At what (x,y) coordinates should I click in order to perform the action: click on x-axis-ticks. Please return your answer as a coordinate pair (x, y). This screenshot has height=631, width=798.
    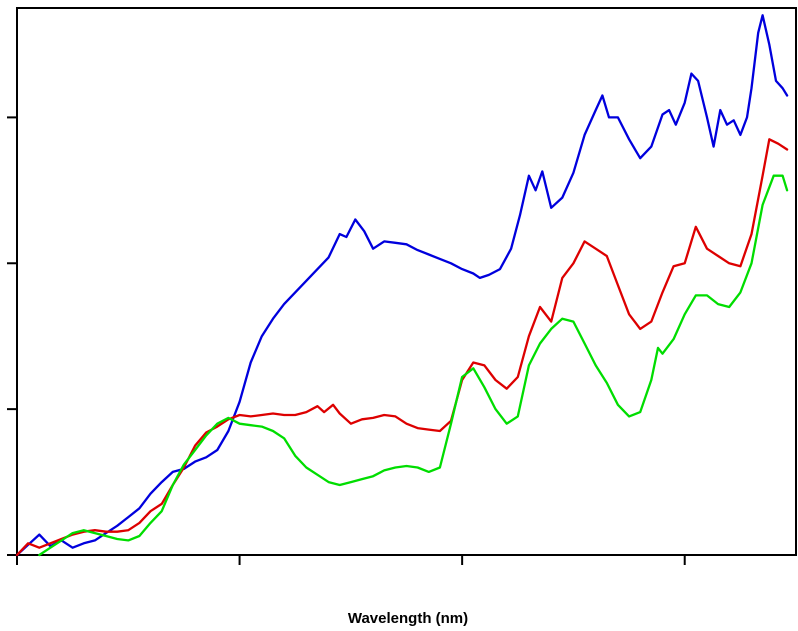
    Looking at the image, I should click on (351, 560).